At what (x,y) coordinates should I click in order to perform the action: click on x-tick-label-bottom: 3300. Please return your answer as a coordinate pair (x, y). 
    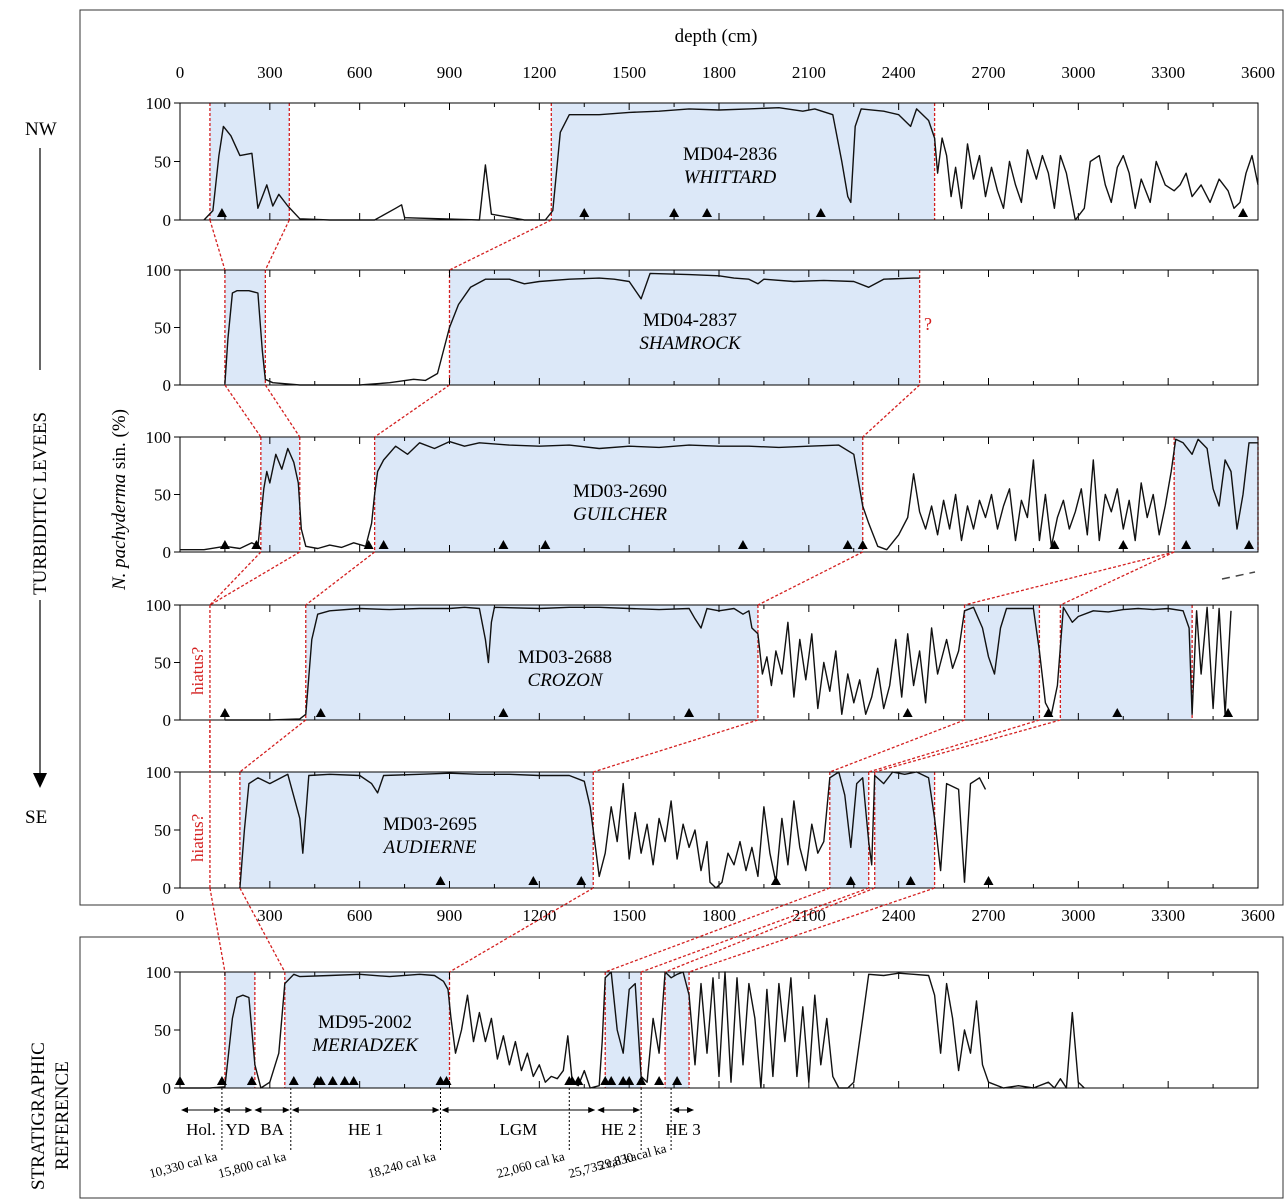
    Looking at the image, I should click on (1168, 915).